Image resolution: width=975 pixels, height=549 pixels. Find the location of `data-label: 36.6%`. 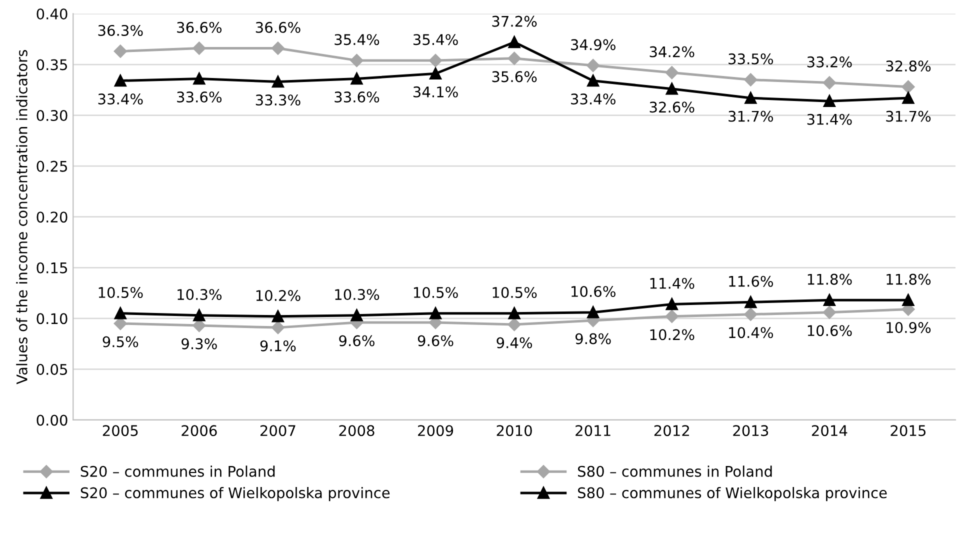

data-label: 36.6% is located at coordinates (199, 27).